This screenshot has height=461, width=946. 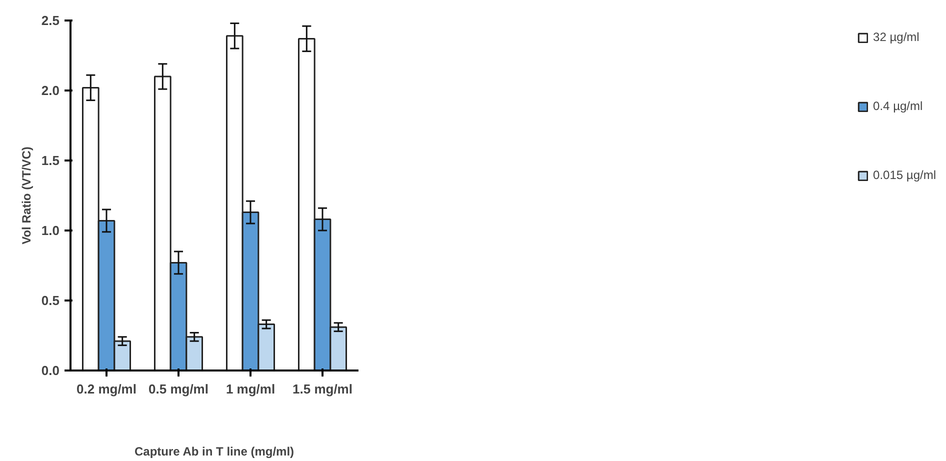 What do you see at coordinates (251, 389) in the screenshot?
I see `x-tick-label: 1 mg/ml` at bounding box center [251, 389].